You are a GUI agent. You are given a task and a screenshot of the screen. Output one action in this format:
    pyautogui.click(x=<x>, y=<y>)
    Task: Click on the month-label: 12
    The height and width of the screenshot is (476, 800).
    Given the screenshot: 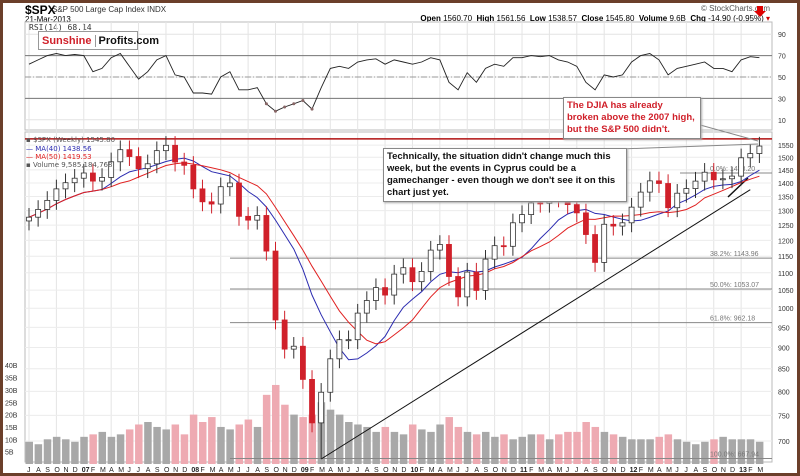 What is the action you would take?
    pyautogui.click(x=634, y=470)
    